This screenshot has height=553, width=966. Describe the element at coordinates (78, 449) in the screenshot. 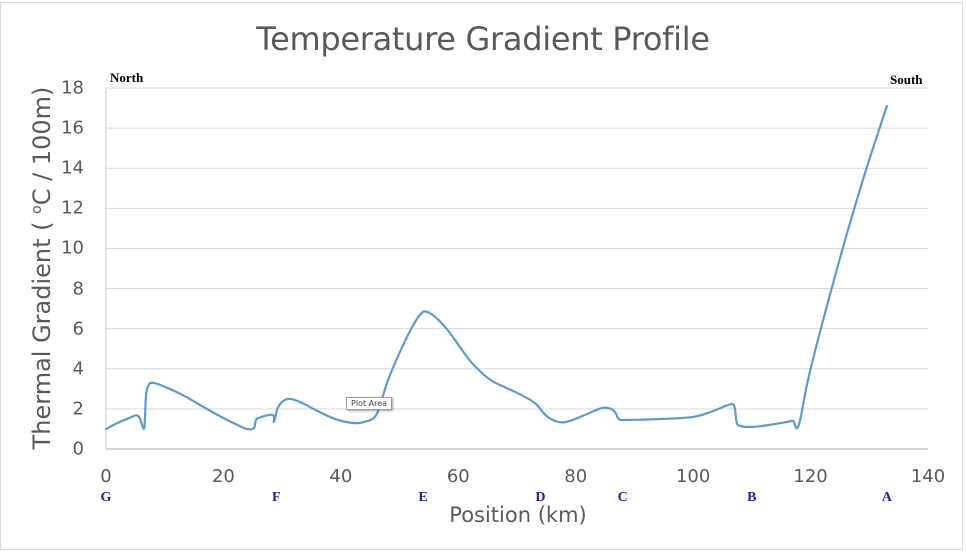

I see `y-tick-label: 0` at that location.